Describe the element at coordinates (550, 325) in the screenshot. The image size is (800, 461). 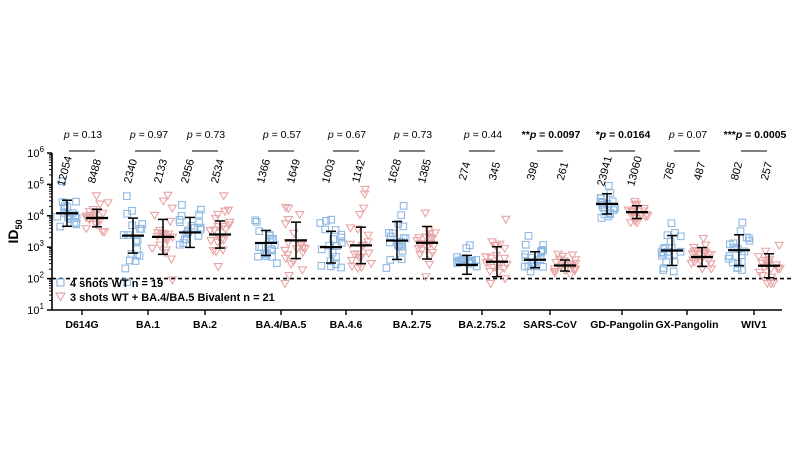
I see `x-tick-label: SARS-CoV` at that location.